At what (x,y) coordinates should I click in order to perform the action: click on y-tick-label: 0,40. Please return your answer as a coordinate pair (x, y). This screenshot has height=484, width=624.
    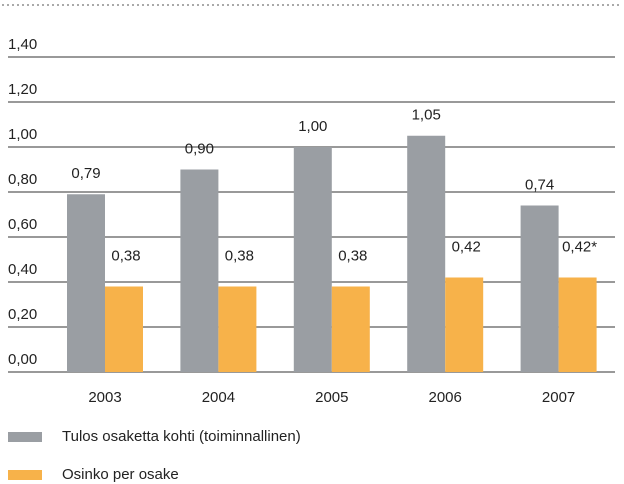
    Looking at the image, I should click on (22, 269).